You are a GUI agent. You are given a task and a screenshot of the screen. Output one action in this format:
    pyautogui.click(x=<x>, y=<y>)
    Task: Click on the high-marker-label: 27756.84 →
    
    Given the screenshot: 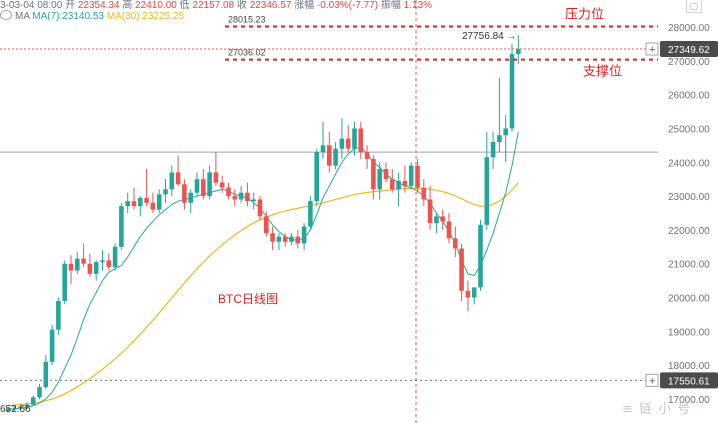 What is the action you would take?
    pyautogui.click(x=489, y=36)
    